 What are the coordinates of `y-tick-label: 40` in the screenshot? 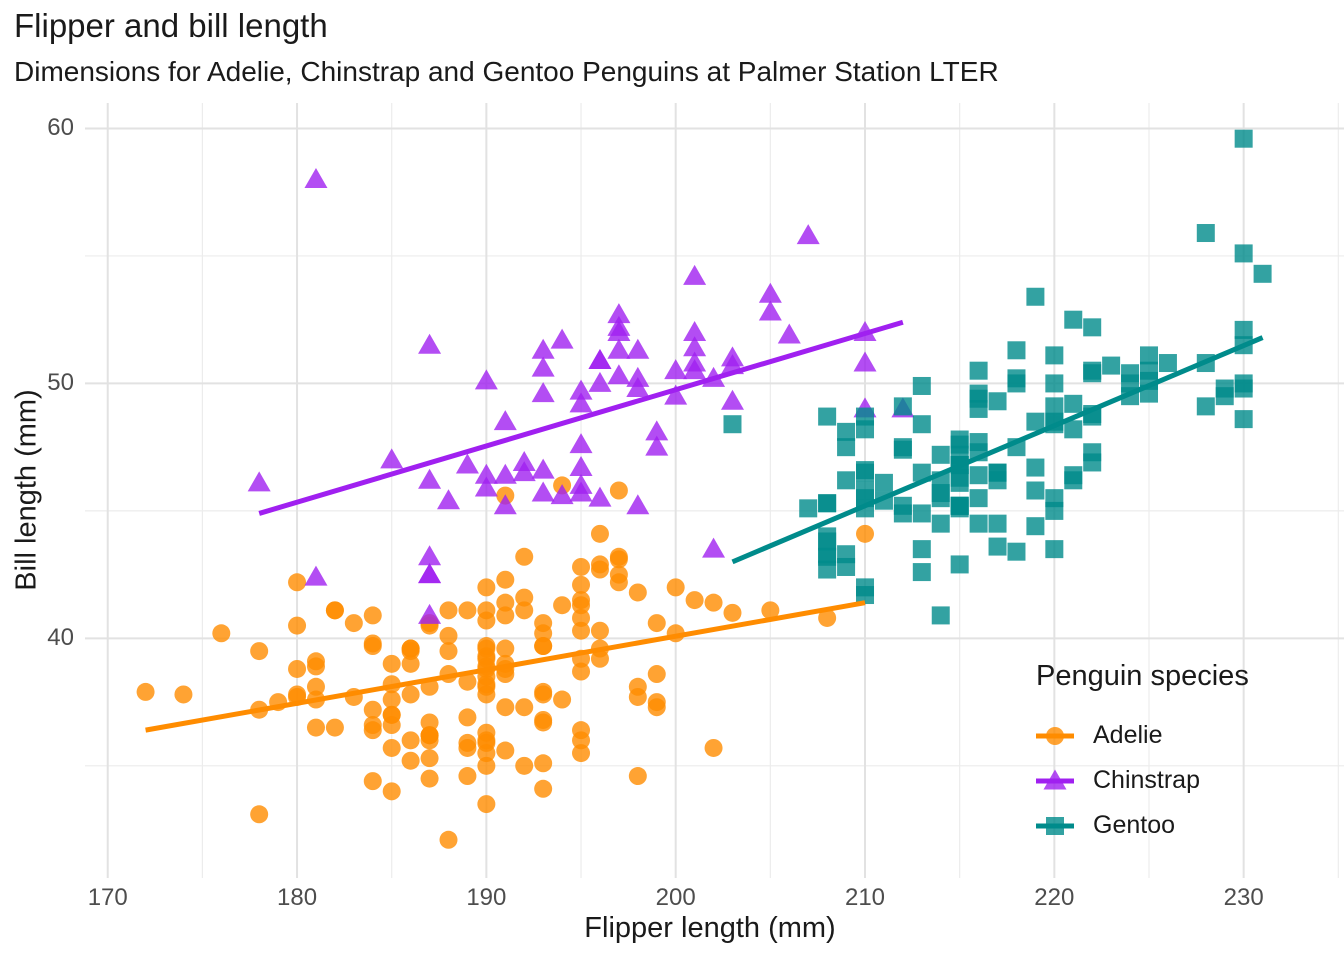 It's located at (60, 638).